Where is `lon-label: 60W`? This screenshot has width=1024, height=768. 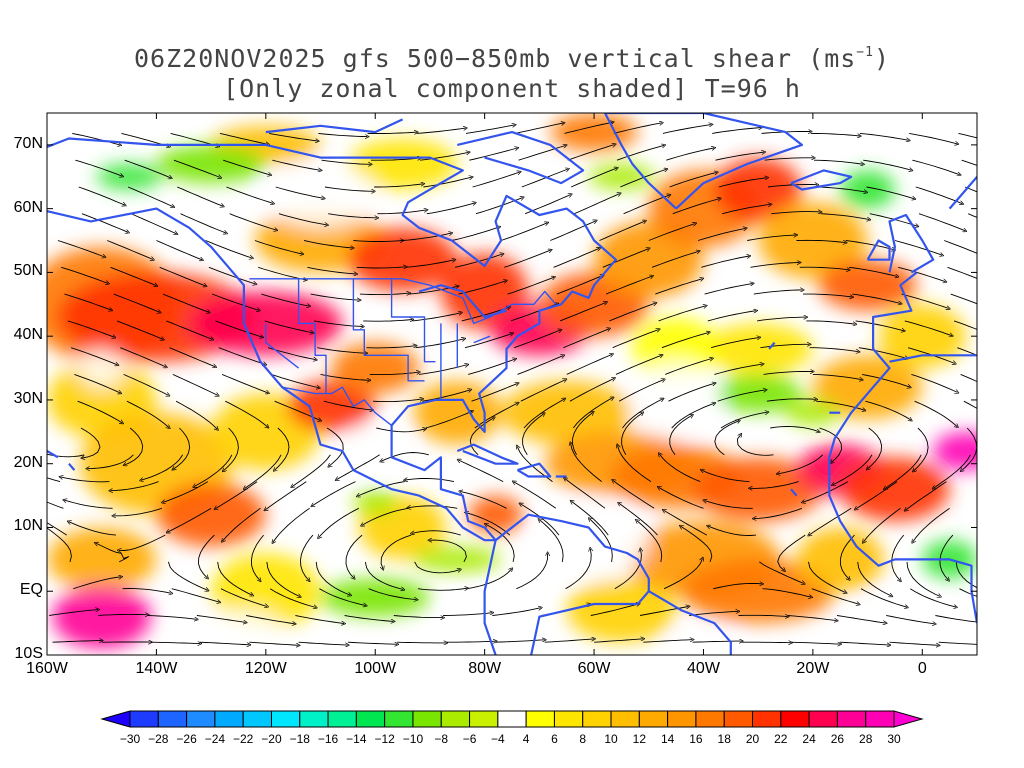 lon-label: 60W is located at coordinates (594, 668).